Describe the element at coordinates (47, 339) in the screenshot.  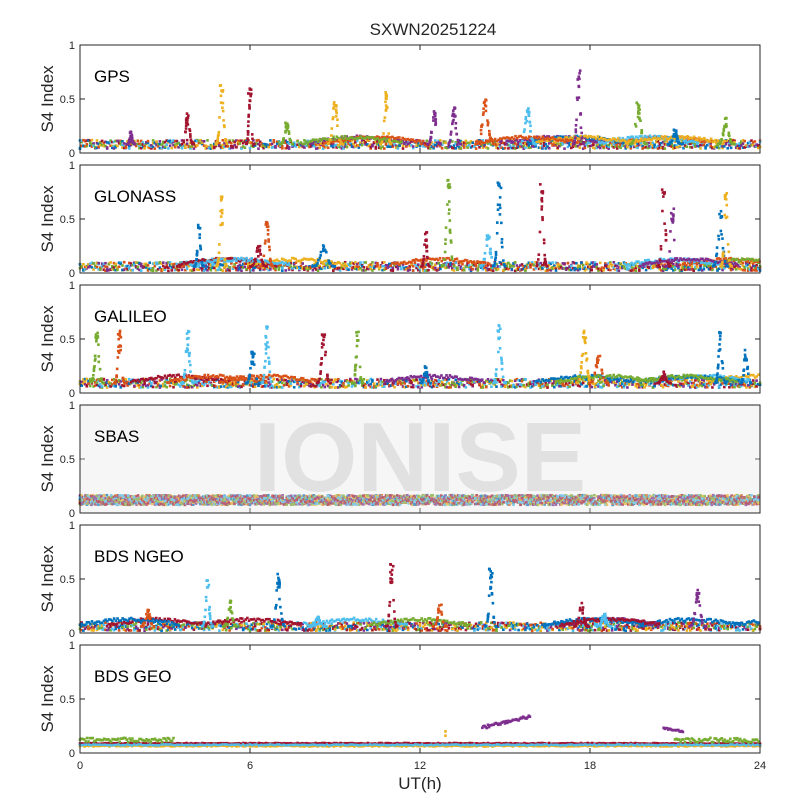
I see `y-axis-label: S4 Index` at that location.